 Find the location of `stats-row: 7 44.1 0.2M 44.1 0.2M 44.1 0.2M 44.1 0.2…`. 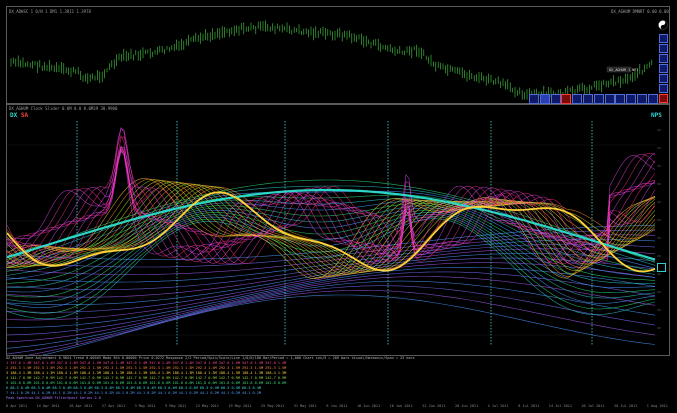

stats-row: 7 44.1 0.2M 44.1 0.2M 44.1 0.2M 44.1 0.2… is located at coordinates (133, 393).